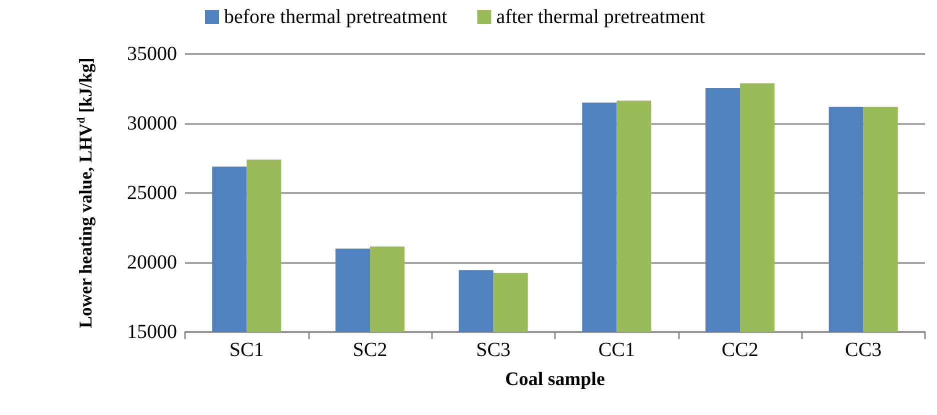  What do you see at coordinates (370, 350) in the screenshot?
I see `x-tick-label: SC2` at bounding box center [370, 350].